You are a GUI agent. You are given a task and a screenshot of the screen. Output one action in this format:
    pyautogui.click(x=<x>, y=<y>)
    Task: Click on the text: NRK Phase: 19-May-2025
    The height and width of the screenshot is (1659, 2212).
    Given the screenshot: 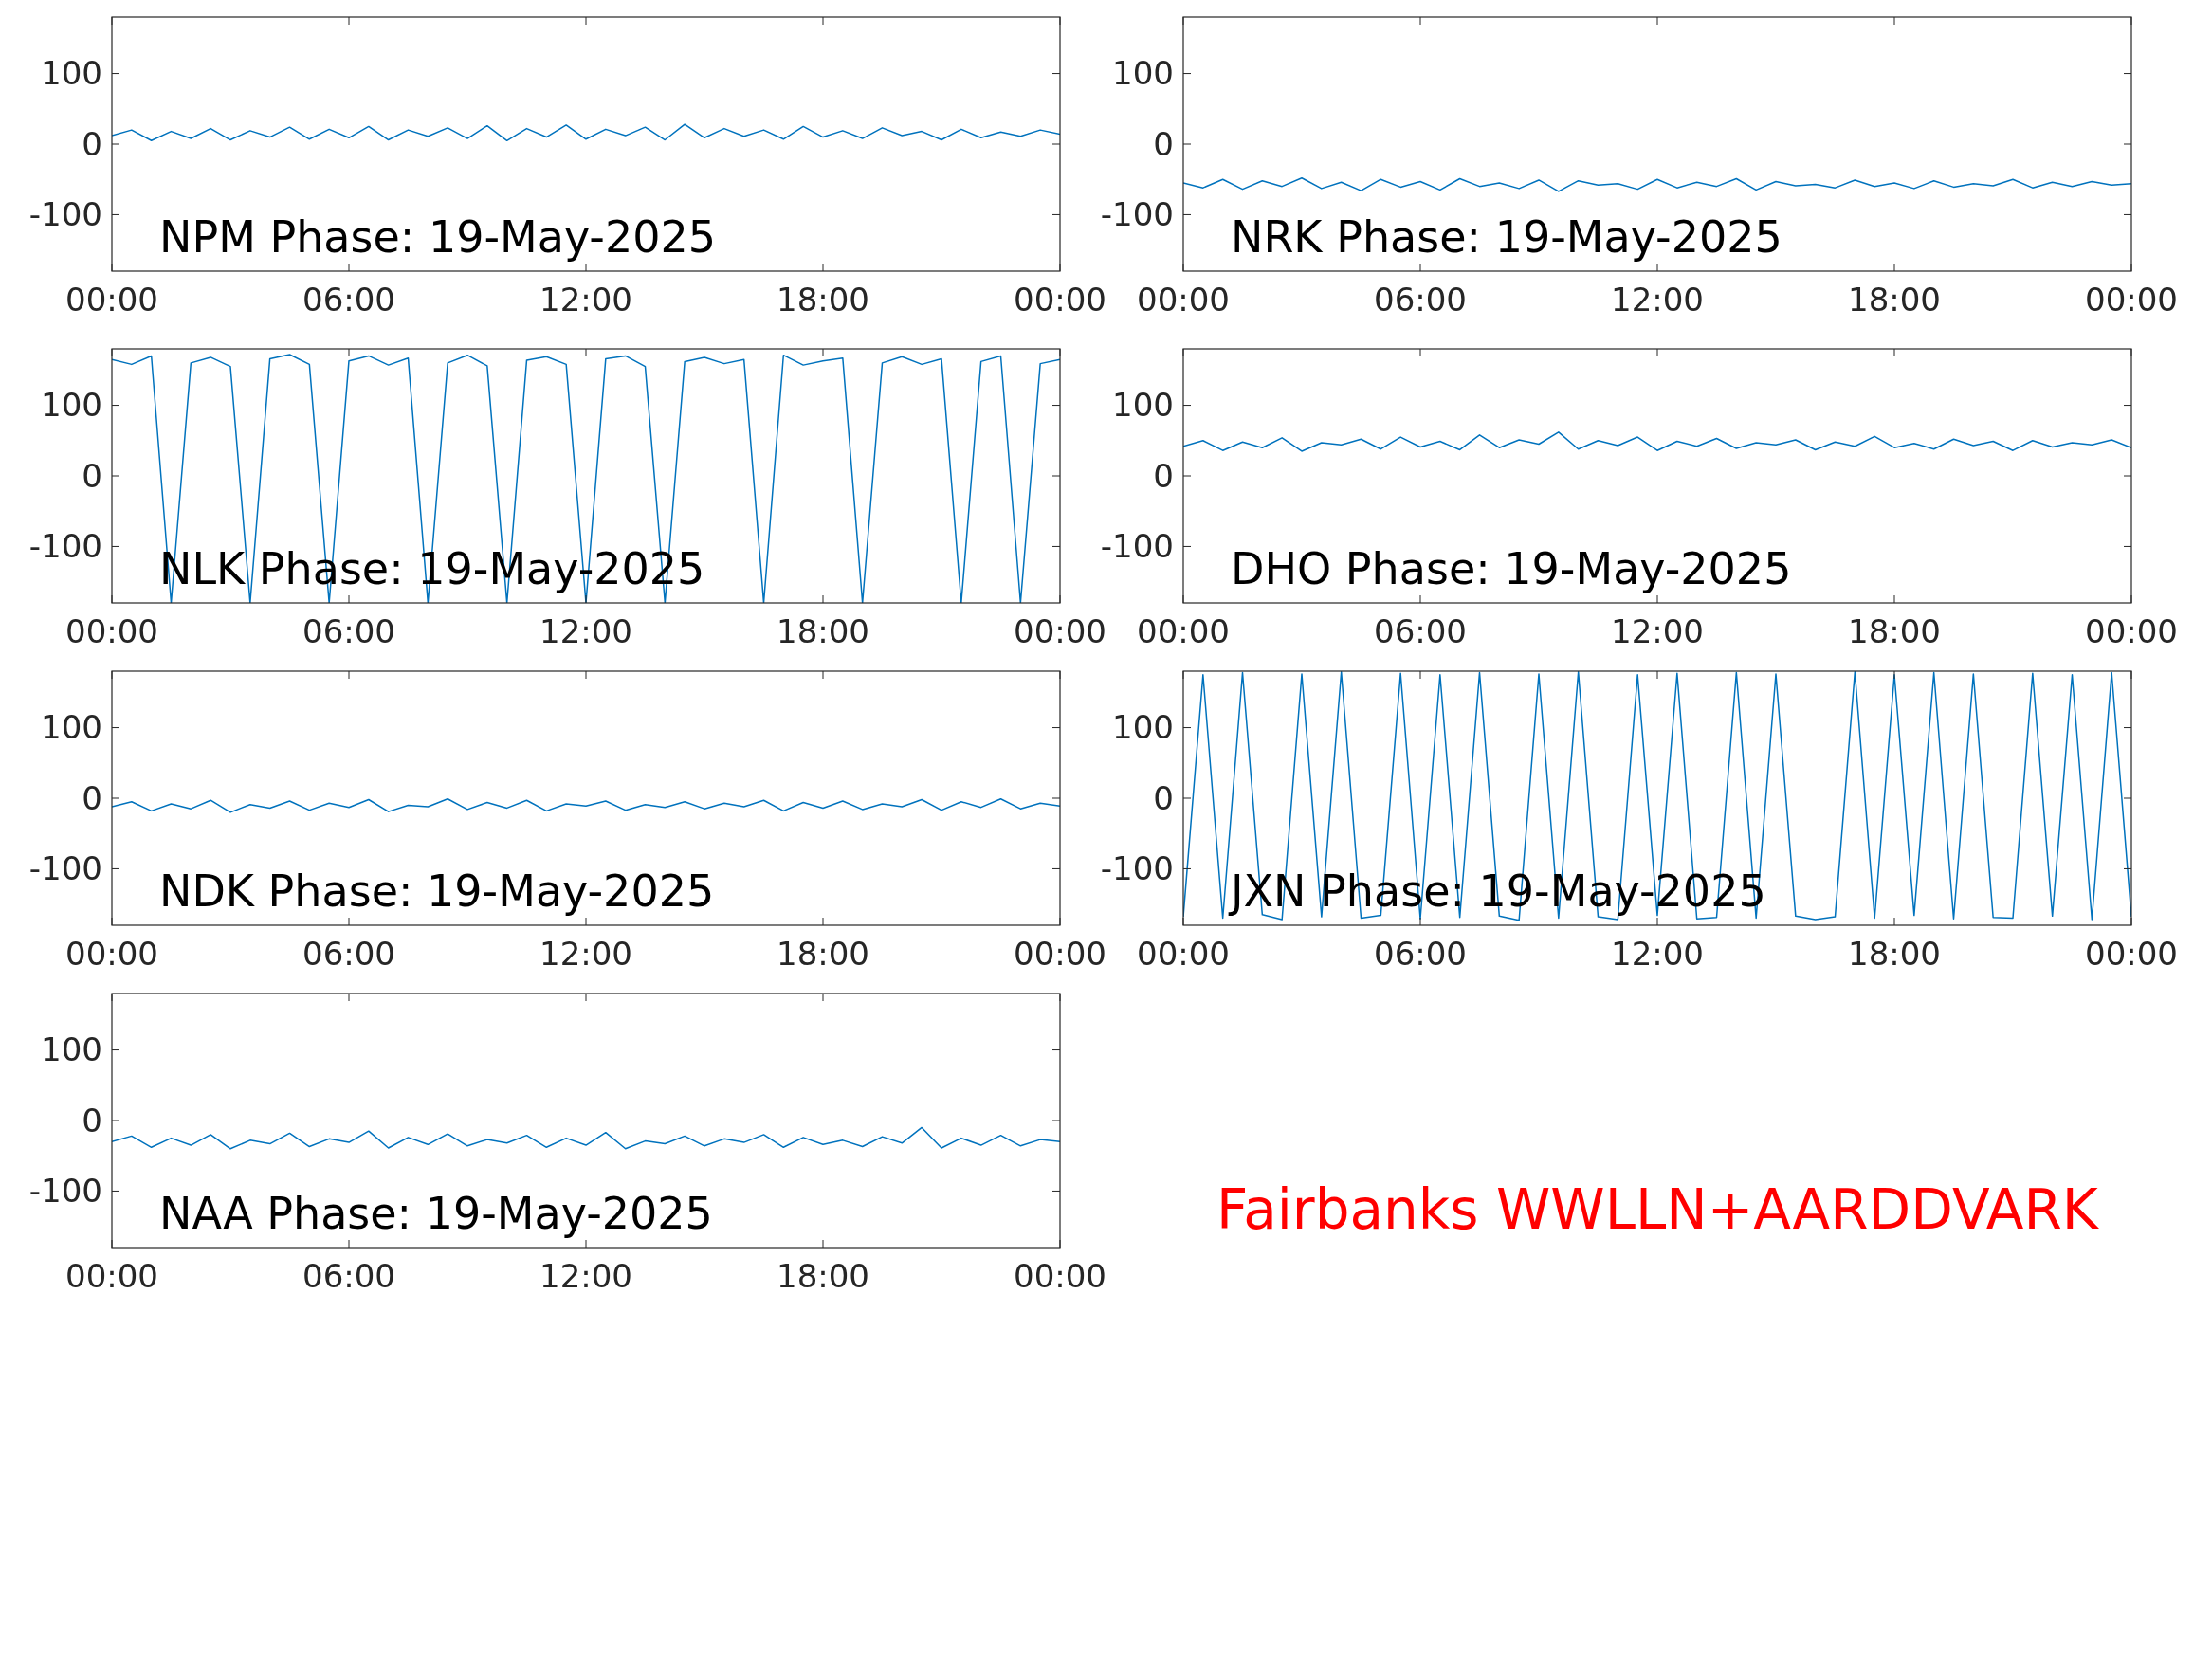 What is the action you would take?
    pyautogui.click(x=1506, y=237)
    